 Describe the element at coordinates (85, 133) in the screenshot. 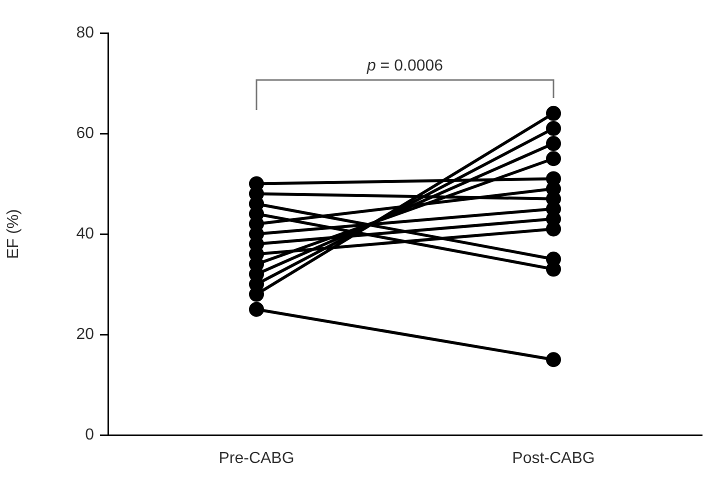

I see `y-tick-label: 60` at that location.